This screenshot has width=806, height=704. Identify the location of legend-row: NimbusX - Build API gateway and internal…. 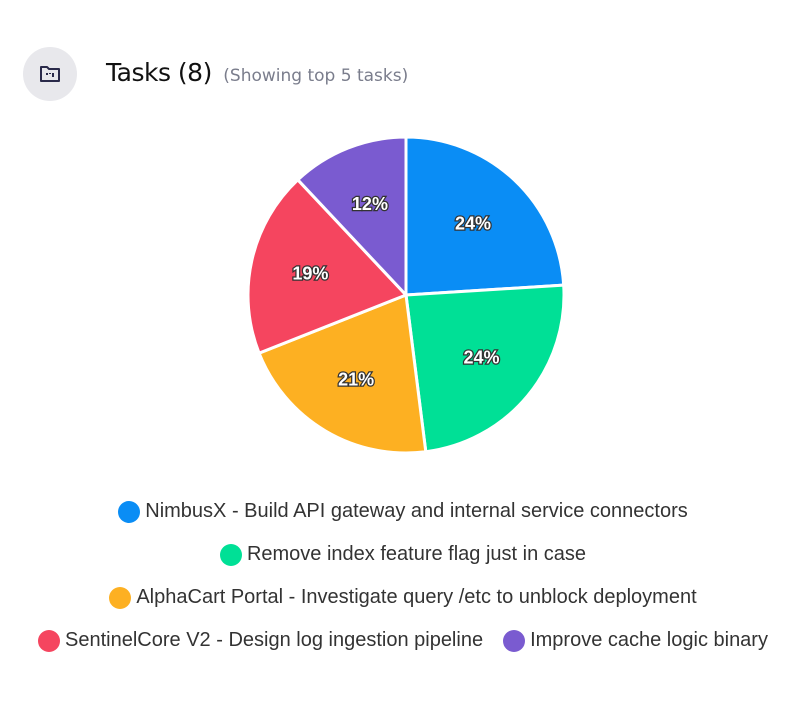
(403, 511).